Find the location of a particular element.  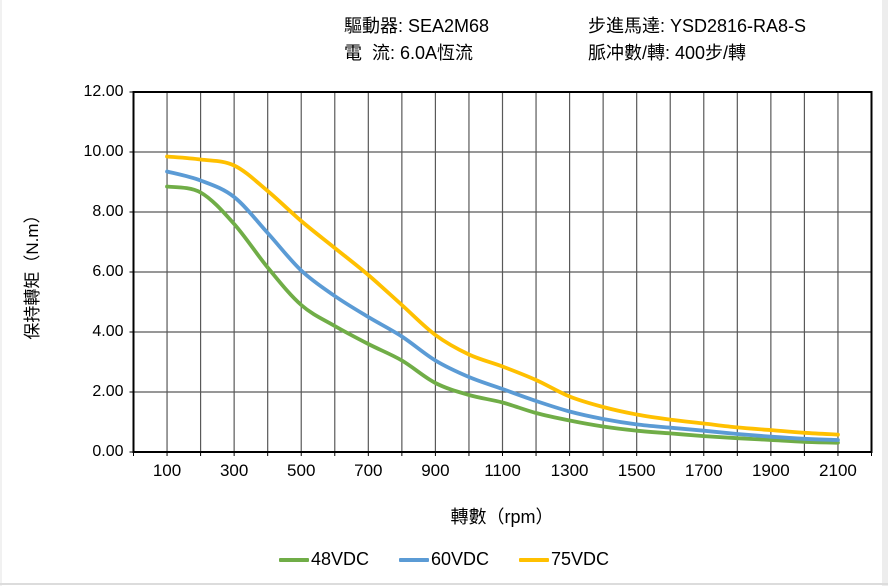

x-tick-label: 1100 is located at coordinates (502, 470).